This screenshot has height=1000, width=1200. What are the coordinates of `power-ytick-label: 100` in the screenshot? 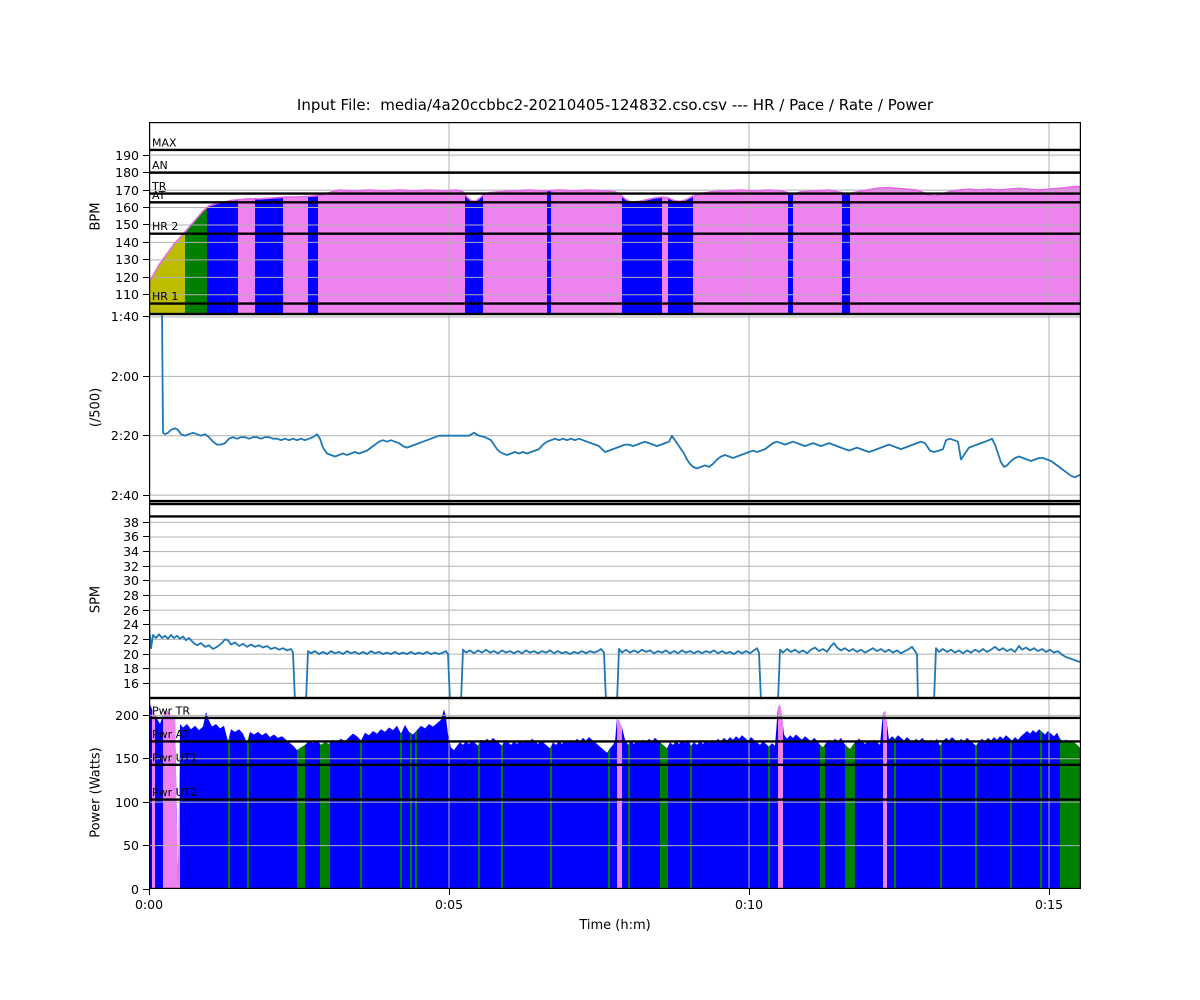 It's located at (127, 802).